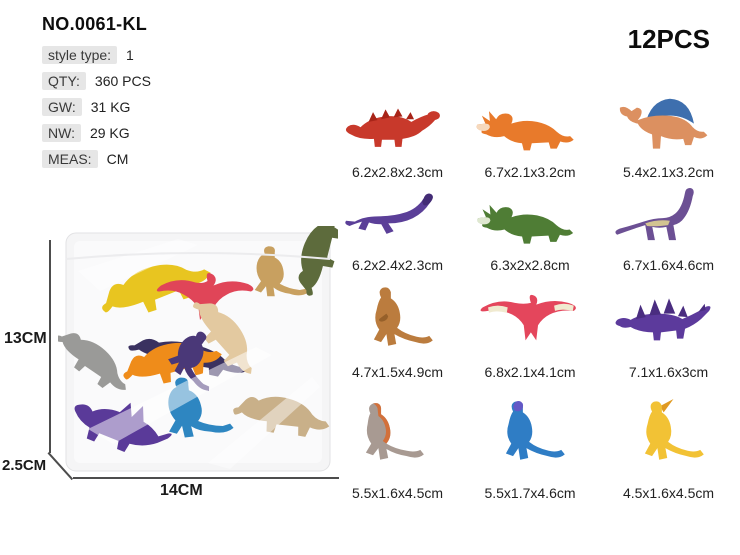  I want to click on dino-figure-stegosaurus: 7.1x1.6x3cm, so click(668, 328).